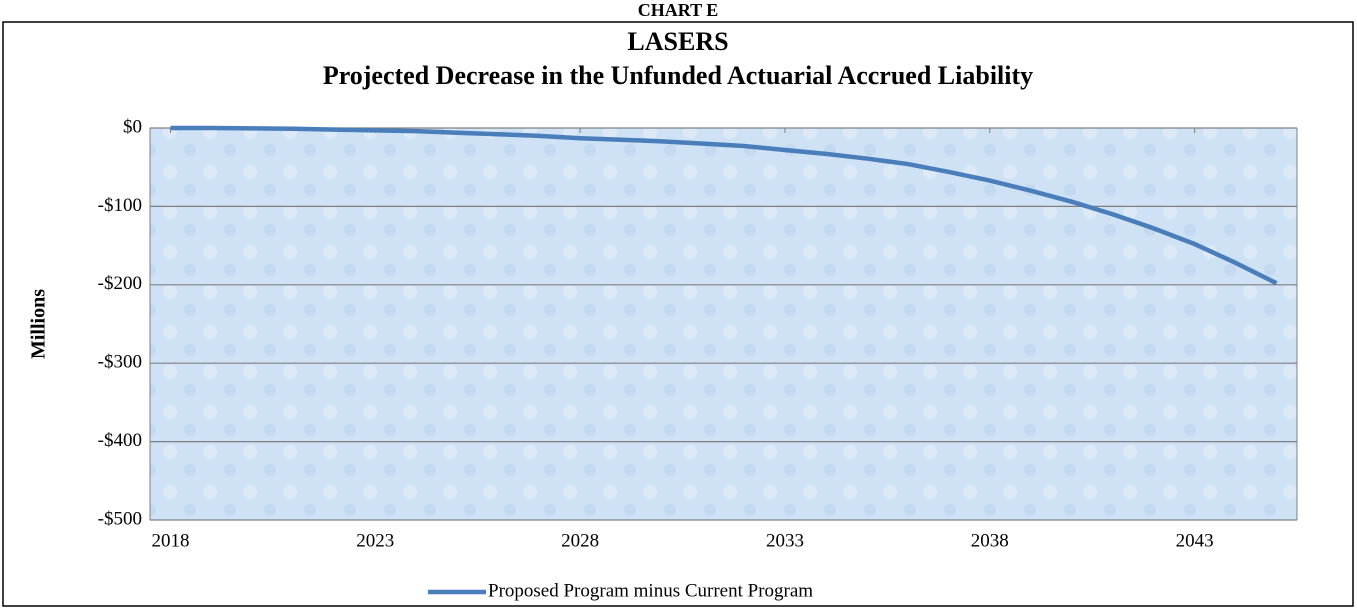 This screenshot has height=612, width=1357. I want to click on chart-header: CHART E, so click(678, 10).